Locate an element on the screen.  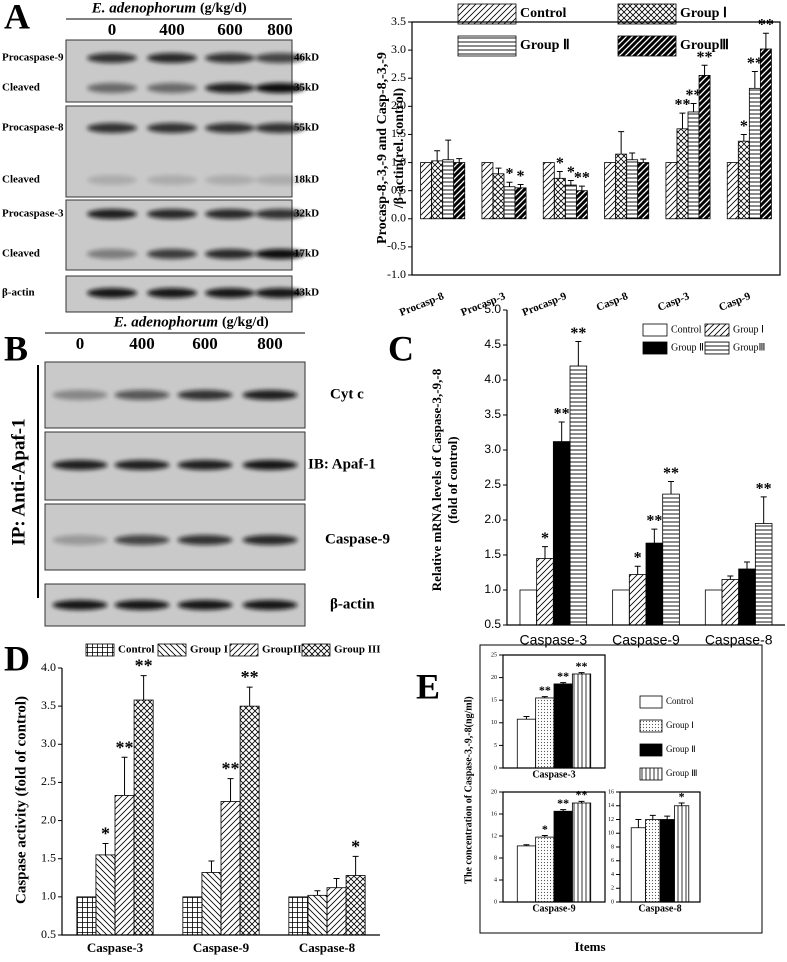
x-tick-label: Caspase-3 is located at coordinates (115, 947).